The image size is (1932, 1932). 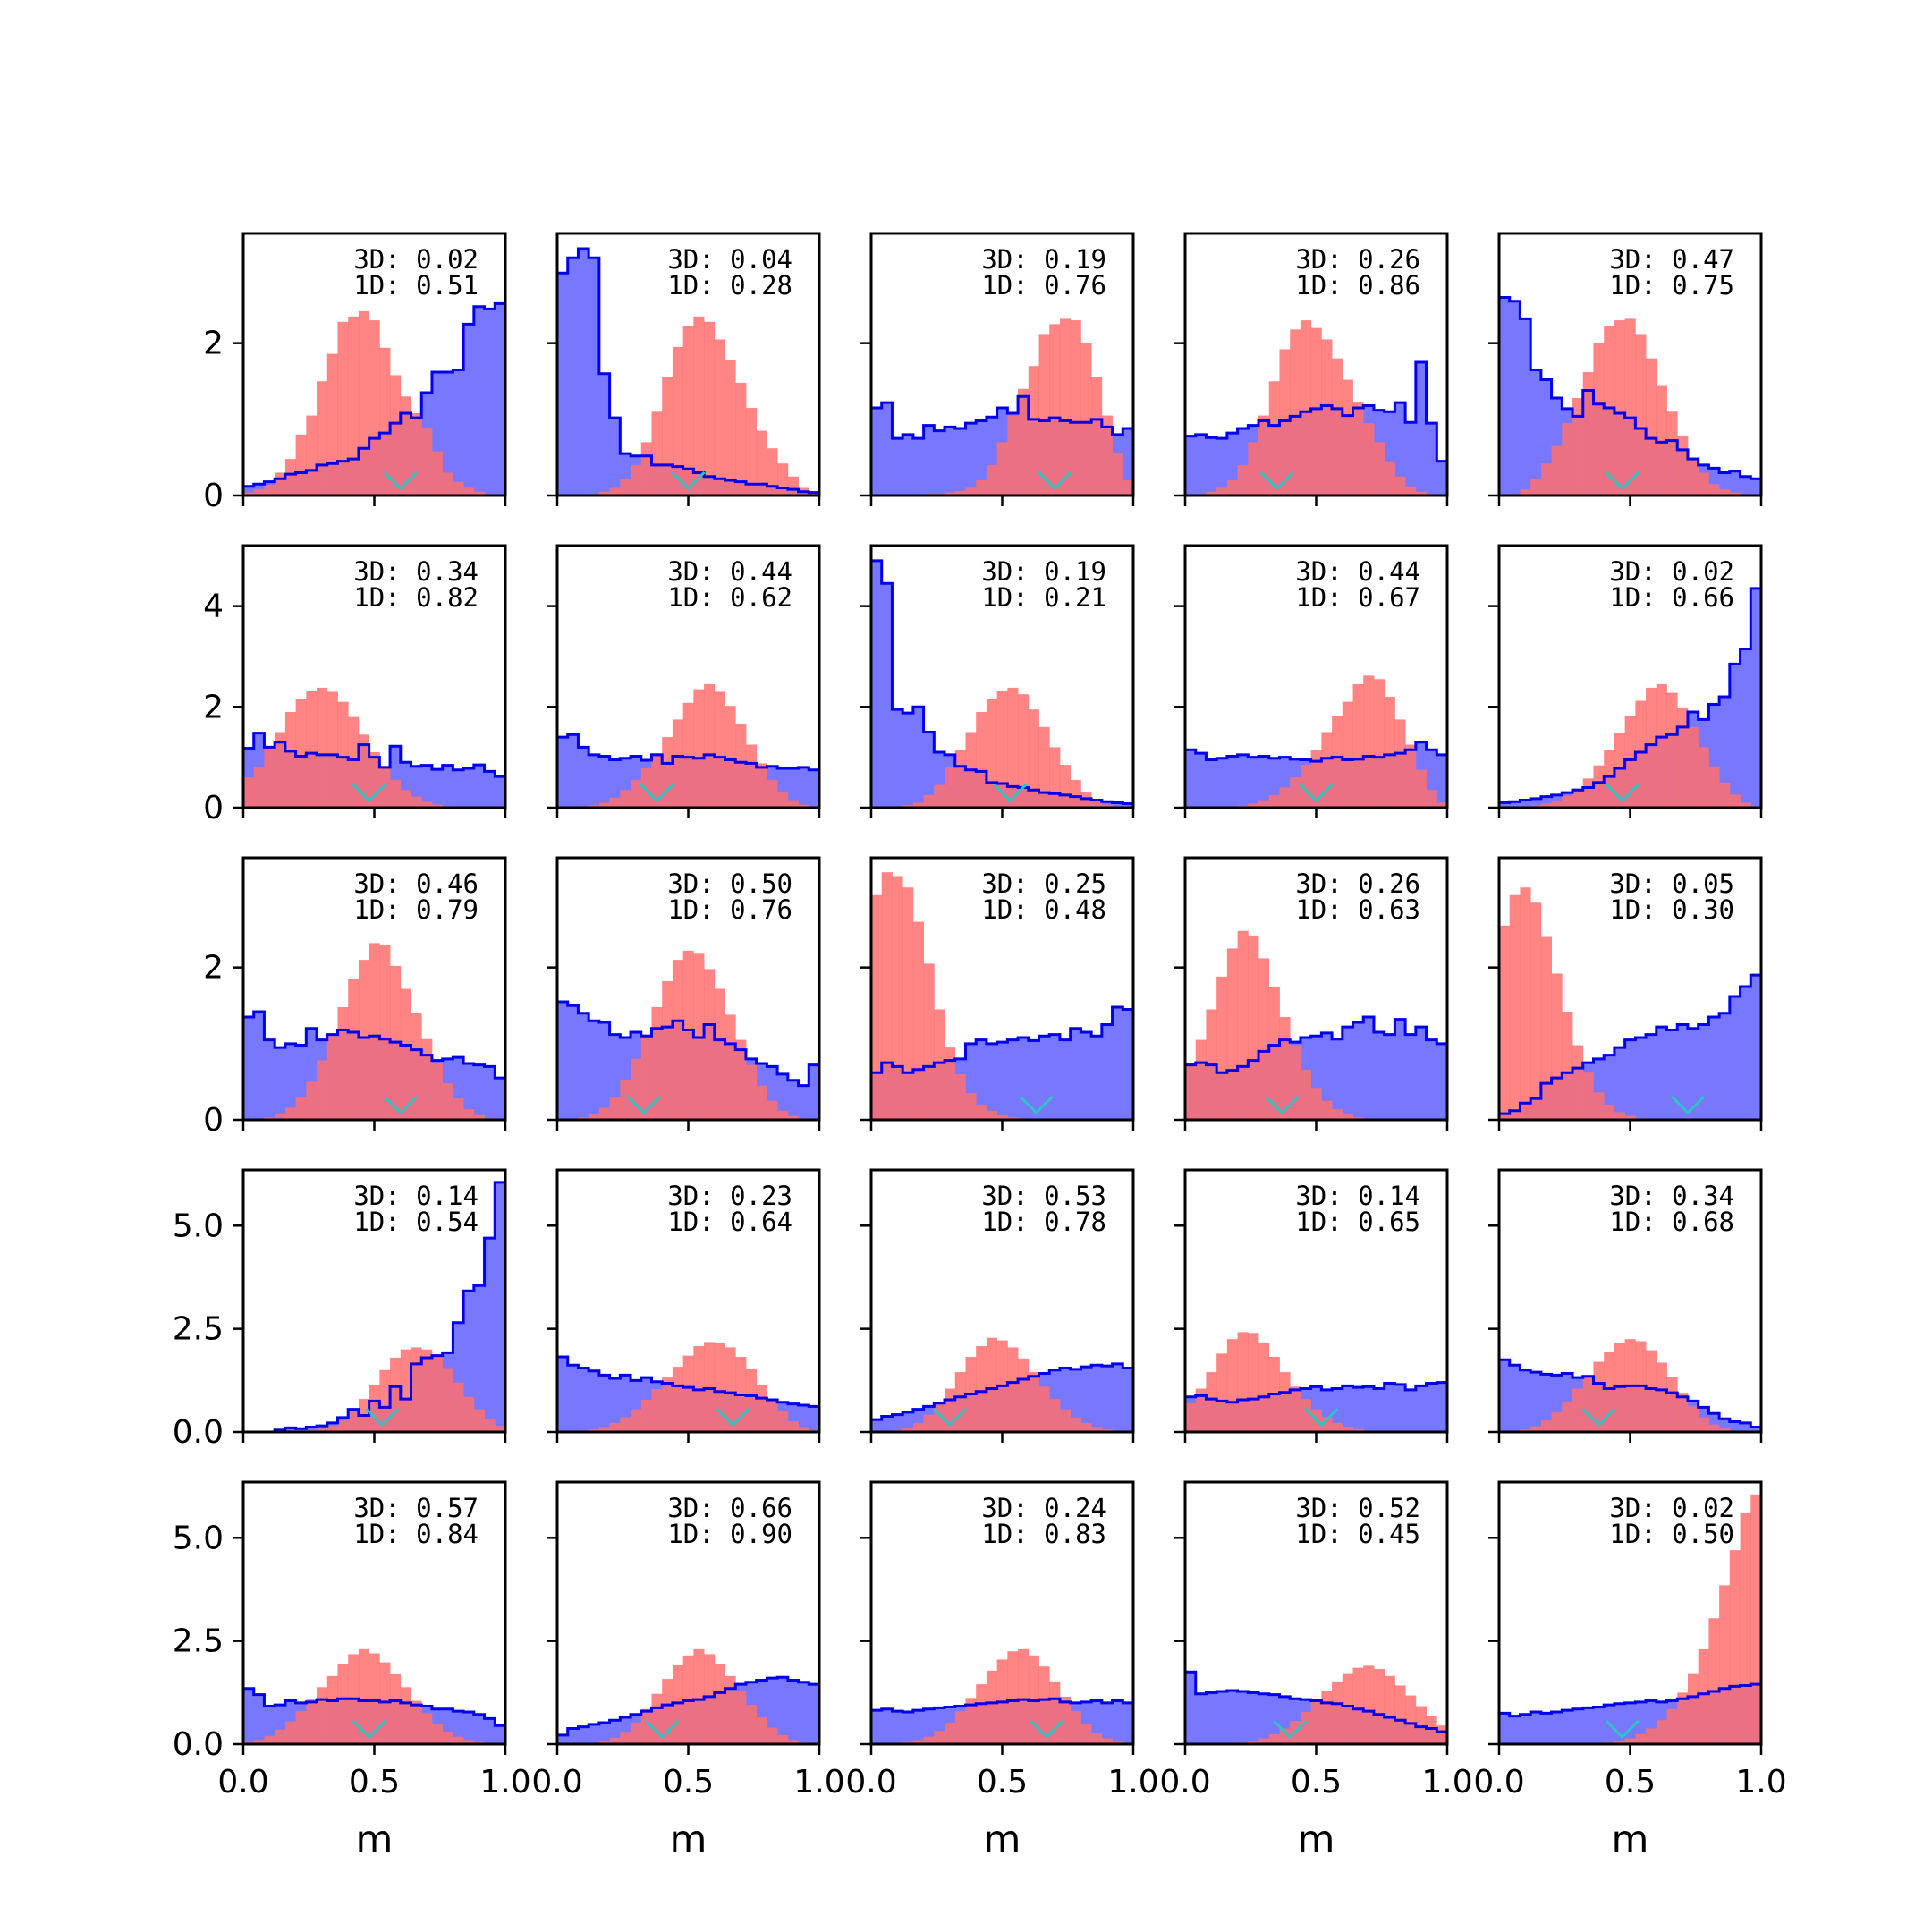 I want to click on metric-label: 3D: 0.23, so click(x=729, y=1196).